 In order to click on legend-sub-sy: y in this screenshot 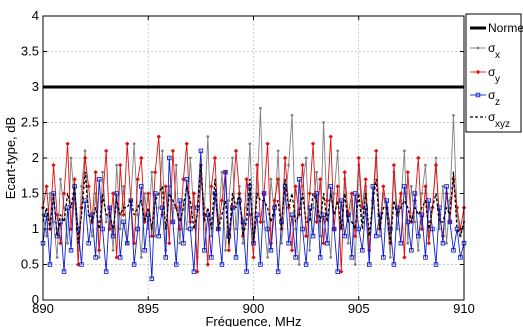, I will do `click(497, 79)`.